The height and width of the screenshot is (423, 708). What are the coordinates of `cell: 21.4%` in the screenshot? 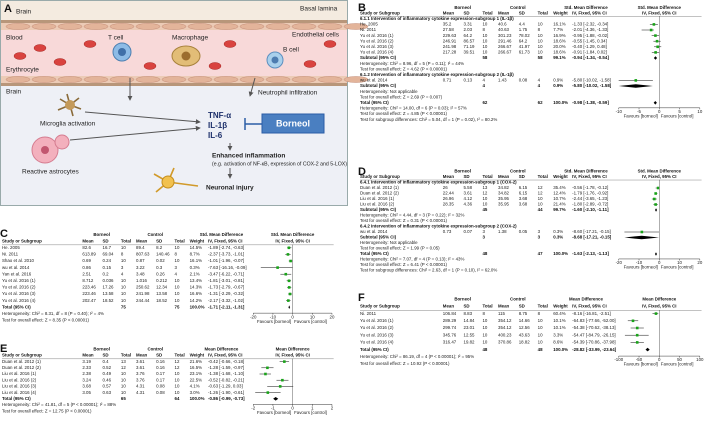 It's located at (559, 204).